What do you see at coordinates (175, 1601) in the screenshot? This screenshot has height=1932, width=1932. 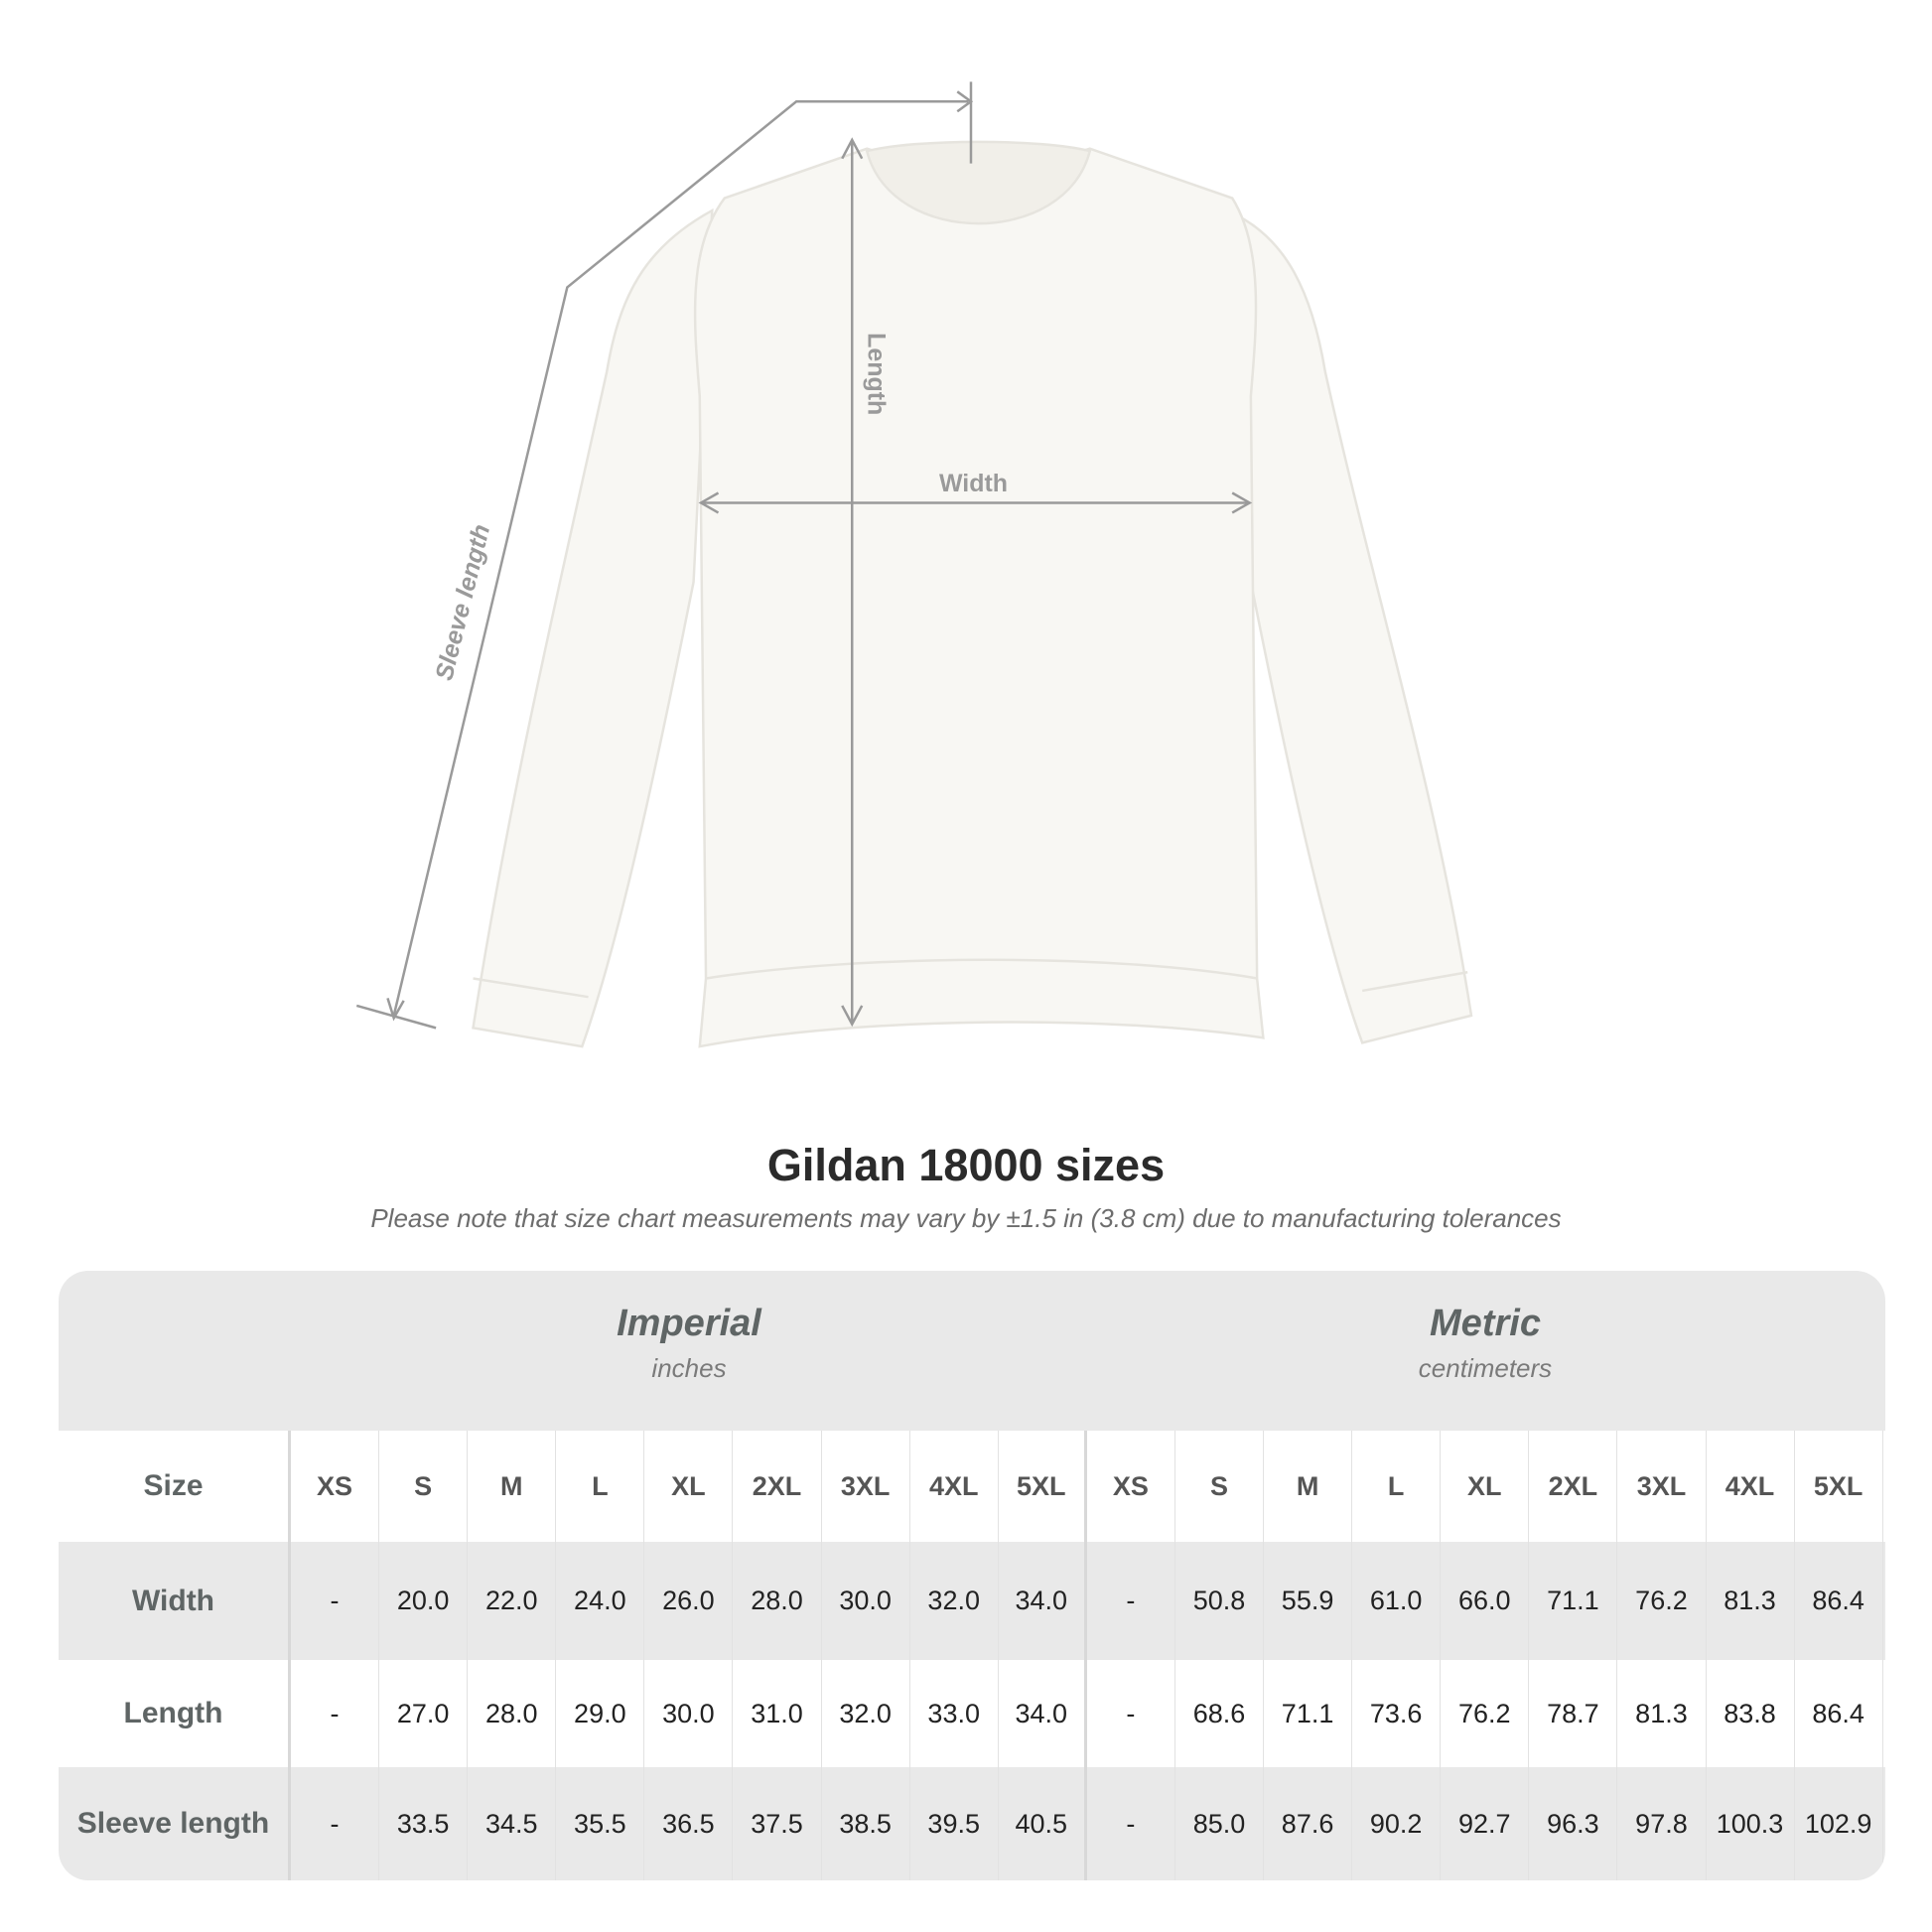 I see `row-label: Width` at bounding box center [175, 1601].